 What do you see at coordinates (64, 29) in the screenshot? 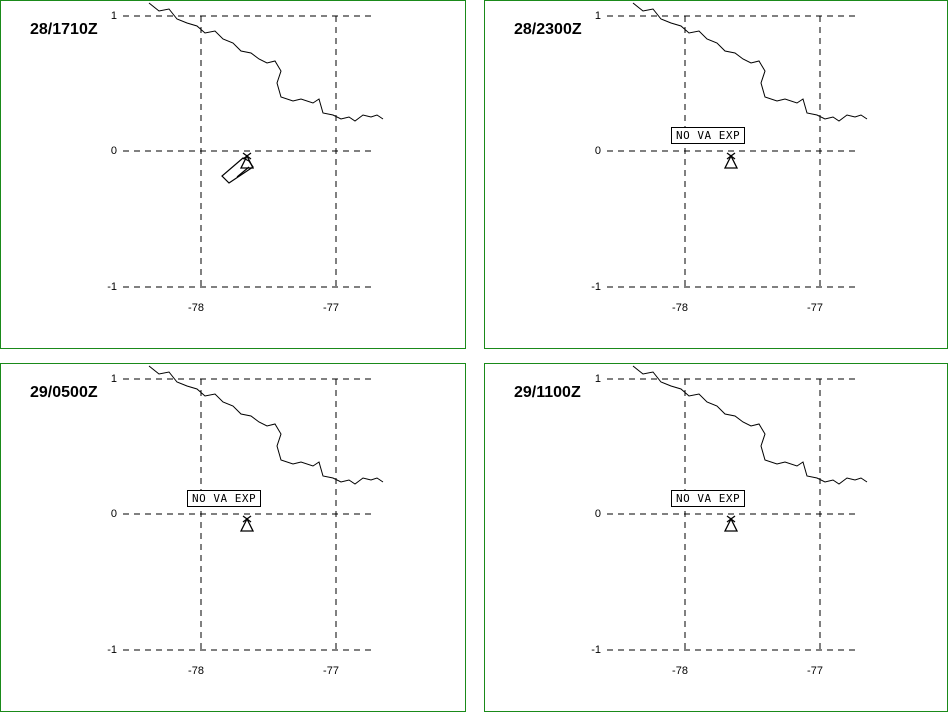
I see `time-label: 28/1710Z` at bounding box center [64, 29].